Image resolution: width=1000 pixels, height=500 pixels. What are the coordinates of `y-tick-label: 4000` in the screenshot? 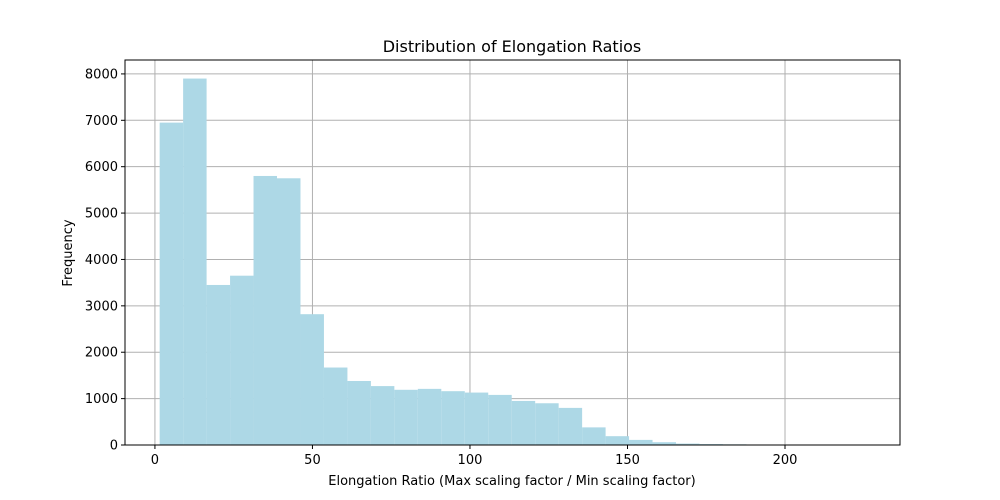 It's located at (101, 260).